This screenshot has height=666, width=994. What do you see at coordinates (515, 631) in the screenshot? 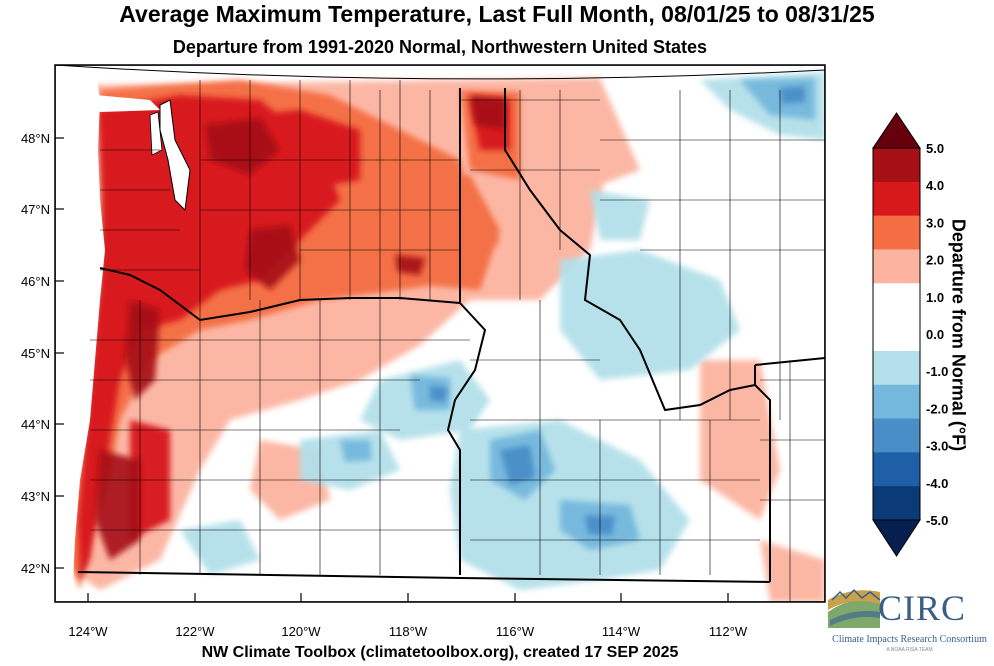
I see `lon-label: 116°W` at bounding box center [515, 631].